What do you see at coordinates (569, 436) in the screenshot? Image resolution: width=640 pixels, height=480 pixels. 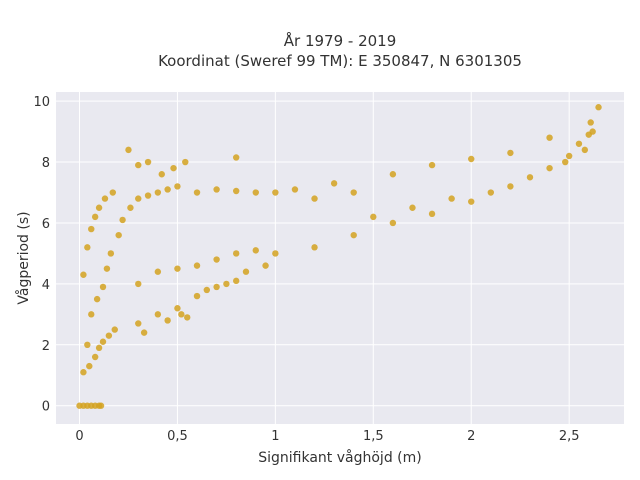 I see `x-tick-label: 2,5` at bounding box center [569, 436].